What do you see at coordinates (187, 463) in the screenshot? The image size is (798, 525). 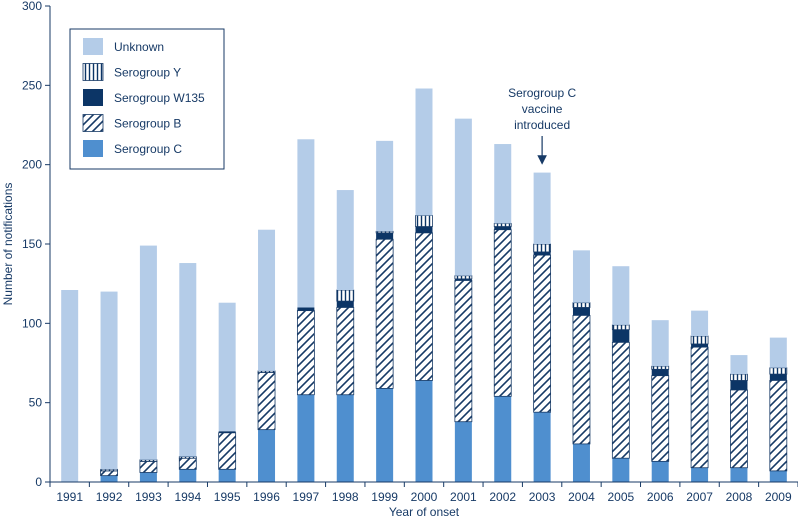 I see `bar-segment-serogroup-b-1994` at bounding box center [187, 463].